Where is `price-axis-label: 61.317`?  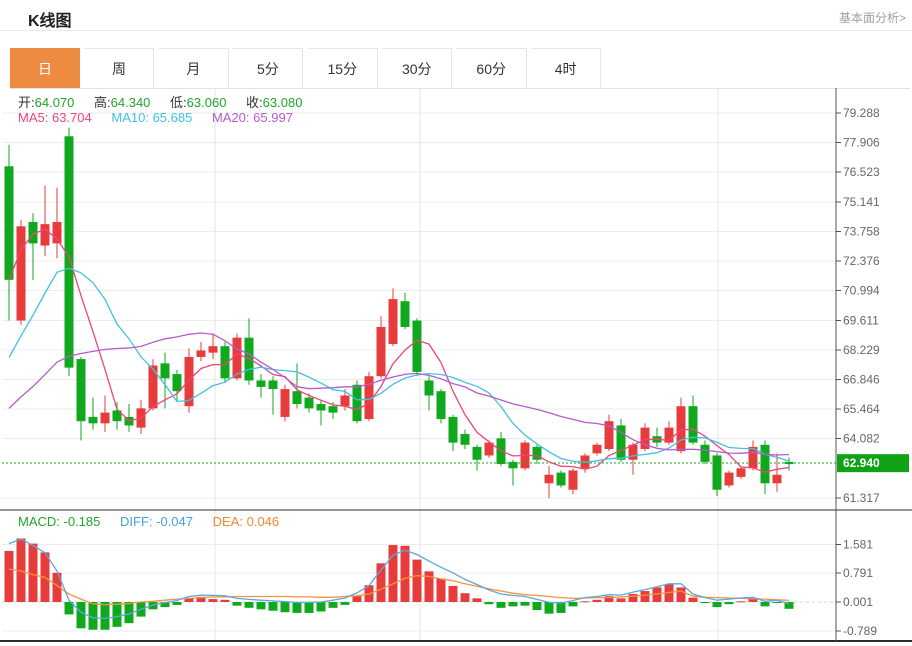
price-axis-label: 61.317 is located at coordinates (861, 498).